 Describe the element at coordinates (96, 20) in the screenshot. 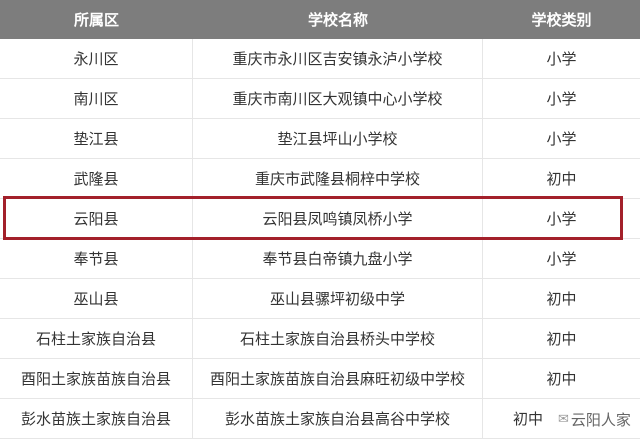

I see `header-district: 所属区` at that location.